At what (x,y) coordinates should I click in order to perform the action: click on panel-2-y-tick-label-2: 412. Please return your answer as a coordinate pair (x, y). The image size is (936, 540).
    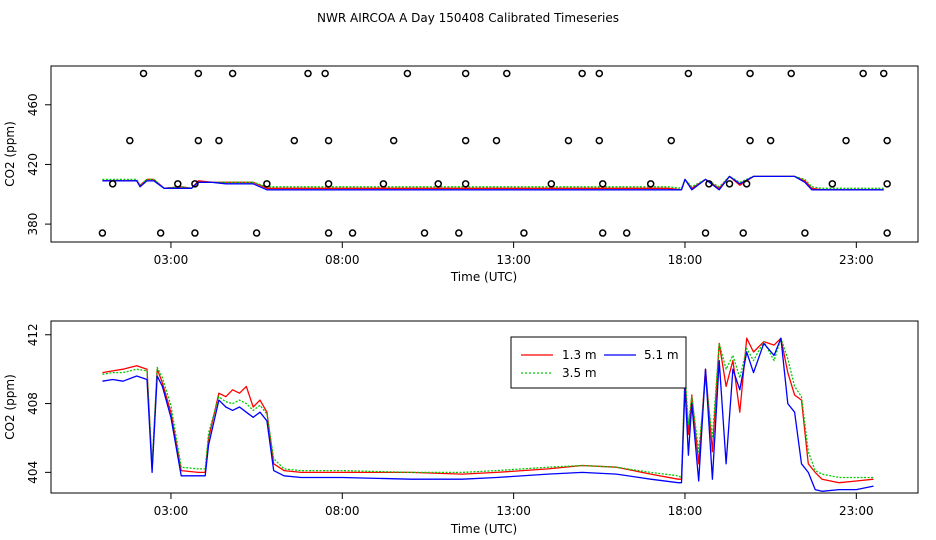
    Looking at the image, I should click on (33, 334).